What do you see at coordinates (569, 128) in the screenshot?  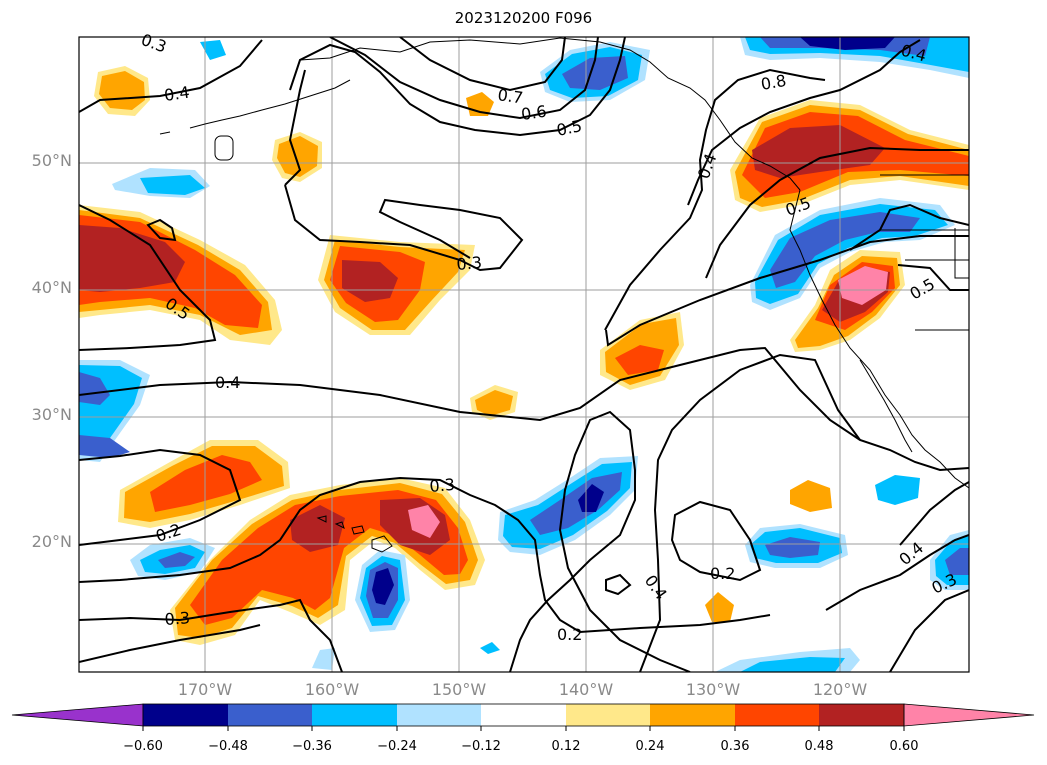 I see `contour-label: 0.5` at bounding box center [569, 128].